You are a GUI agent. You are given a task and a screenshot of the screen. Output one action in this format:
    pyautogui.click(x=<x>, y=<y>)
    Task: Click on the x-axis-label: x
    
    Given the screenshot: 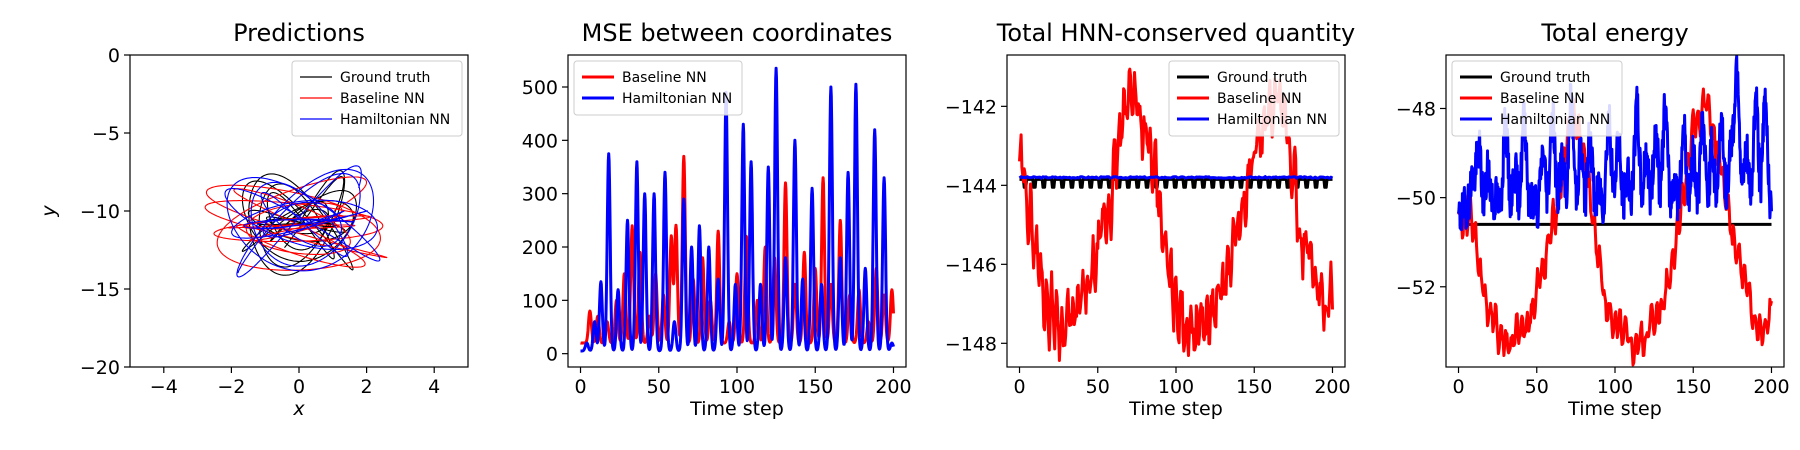 What is the action you would take?
    pyautogui.click(x=298, y=409)
    